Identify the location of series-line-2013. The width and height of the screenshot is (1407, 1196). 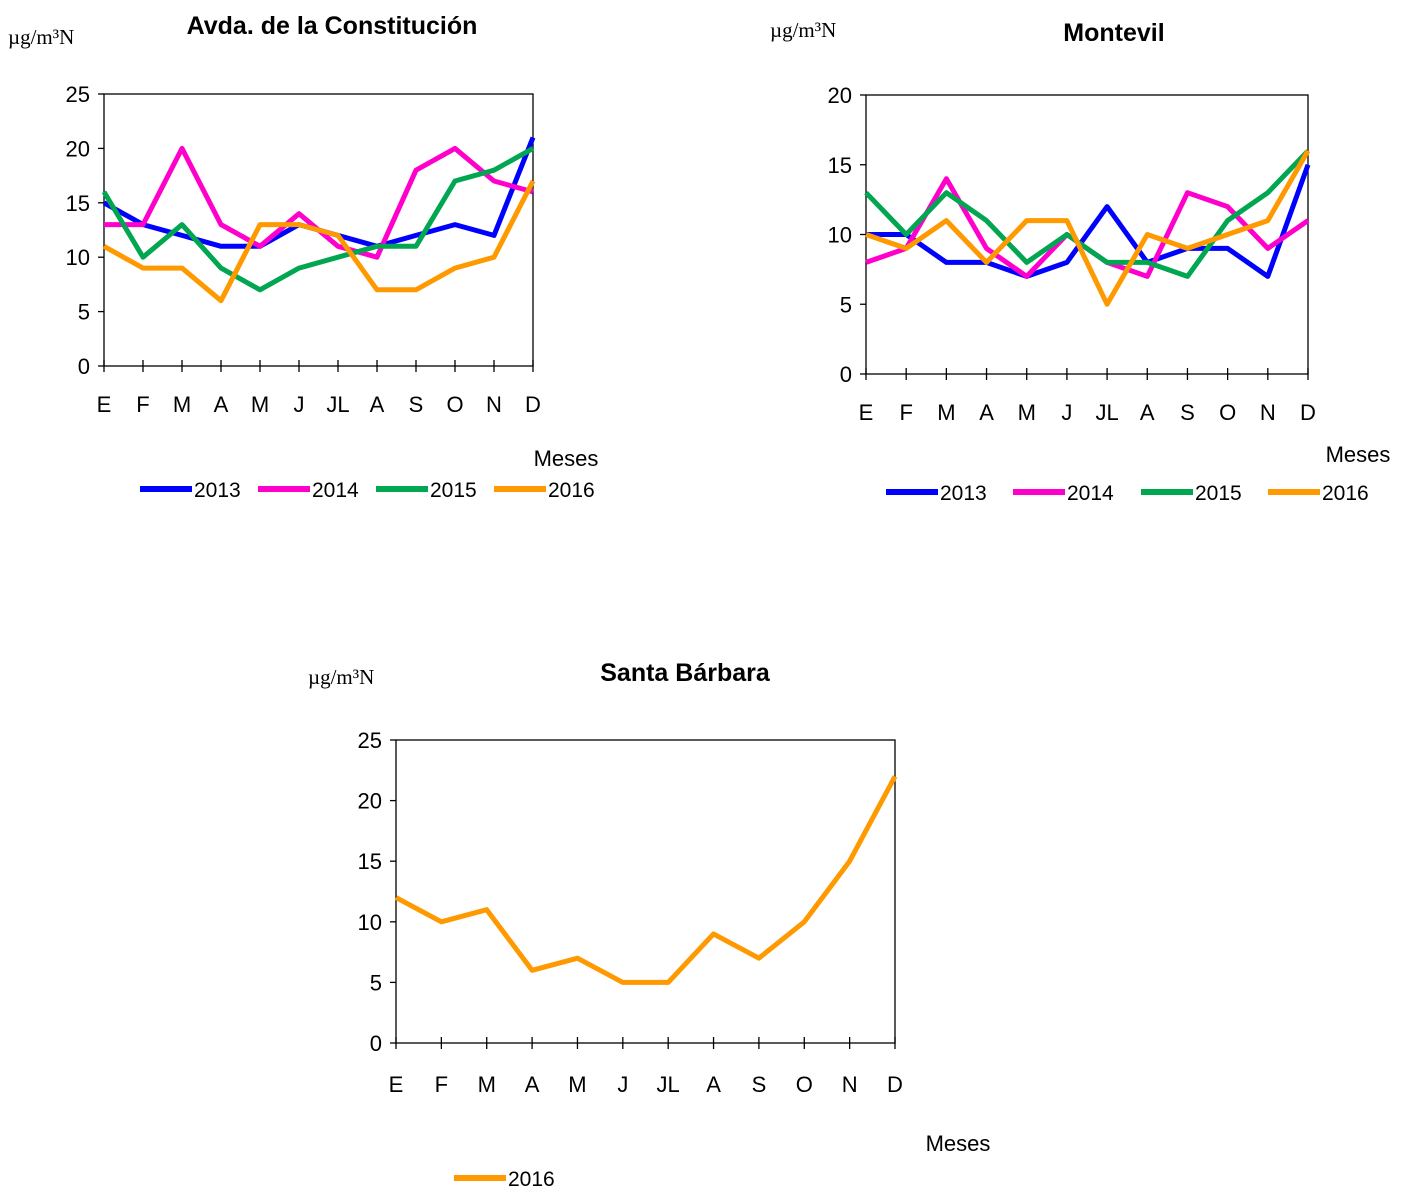
(1088, 221).